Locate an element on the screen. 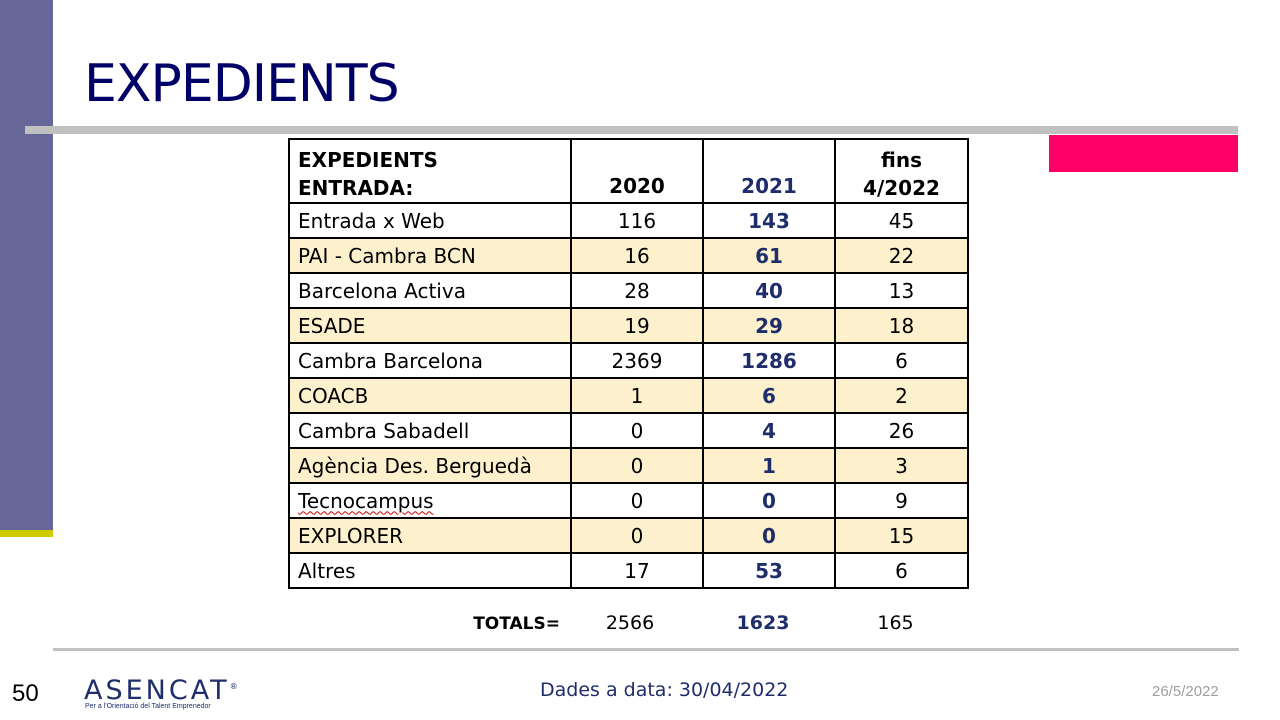 The image size is (1280, 720). table-row: PAI - Cambra BCN 16 61 22 is located at coordinates (628, 255).